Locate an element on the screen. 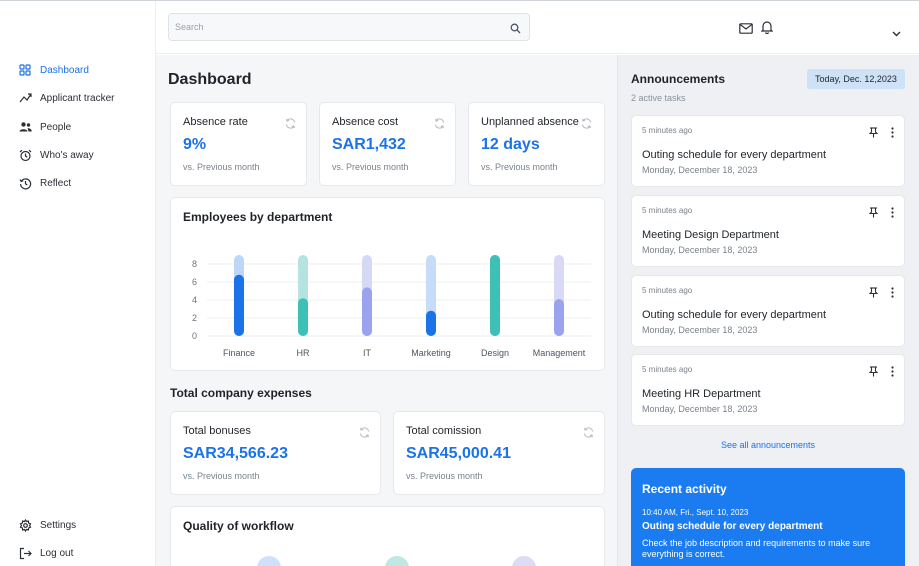 The width and height of the screenshot is (919, 566). y-tick-label: 2 is located at coordinates (194, 318).